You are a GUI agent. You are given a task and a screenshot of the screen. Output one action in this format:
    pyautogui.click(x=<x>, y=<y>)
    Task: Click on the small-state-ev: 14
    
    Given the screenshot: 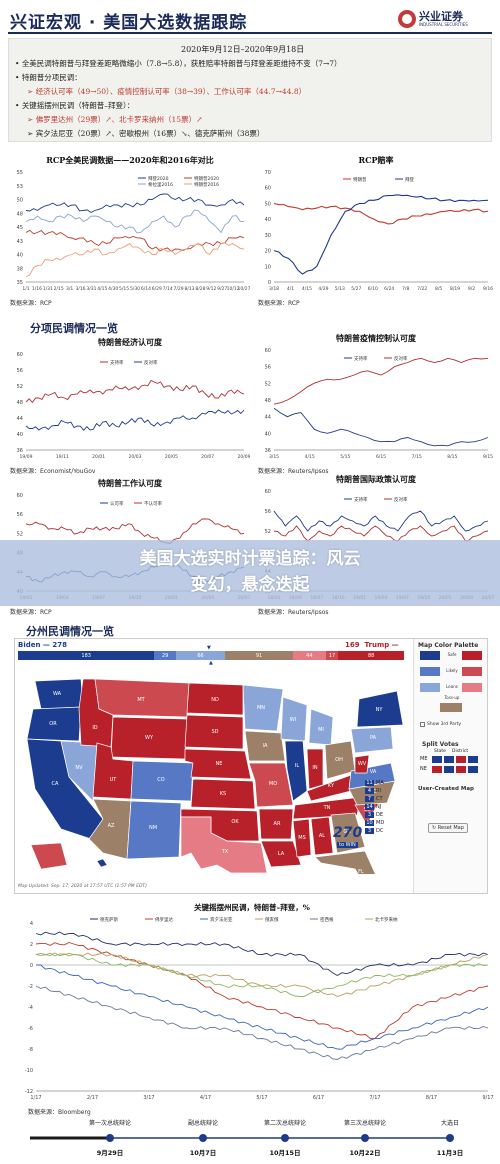 What is the action you would take?
    pyautogui.click(x=369, y=807)
    